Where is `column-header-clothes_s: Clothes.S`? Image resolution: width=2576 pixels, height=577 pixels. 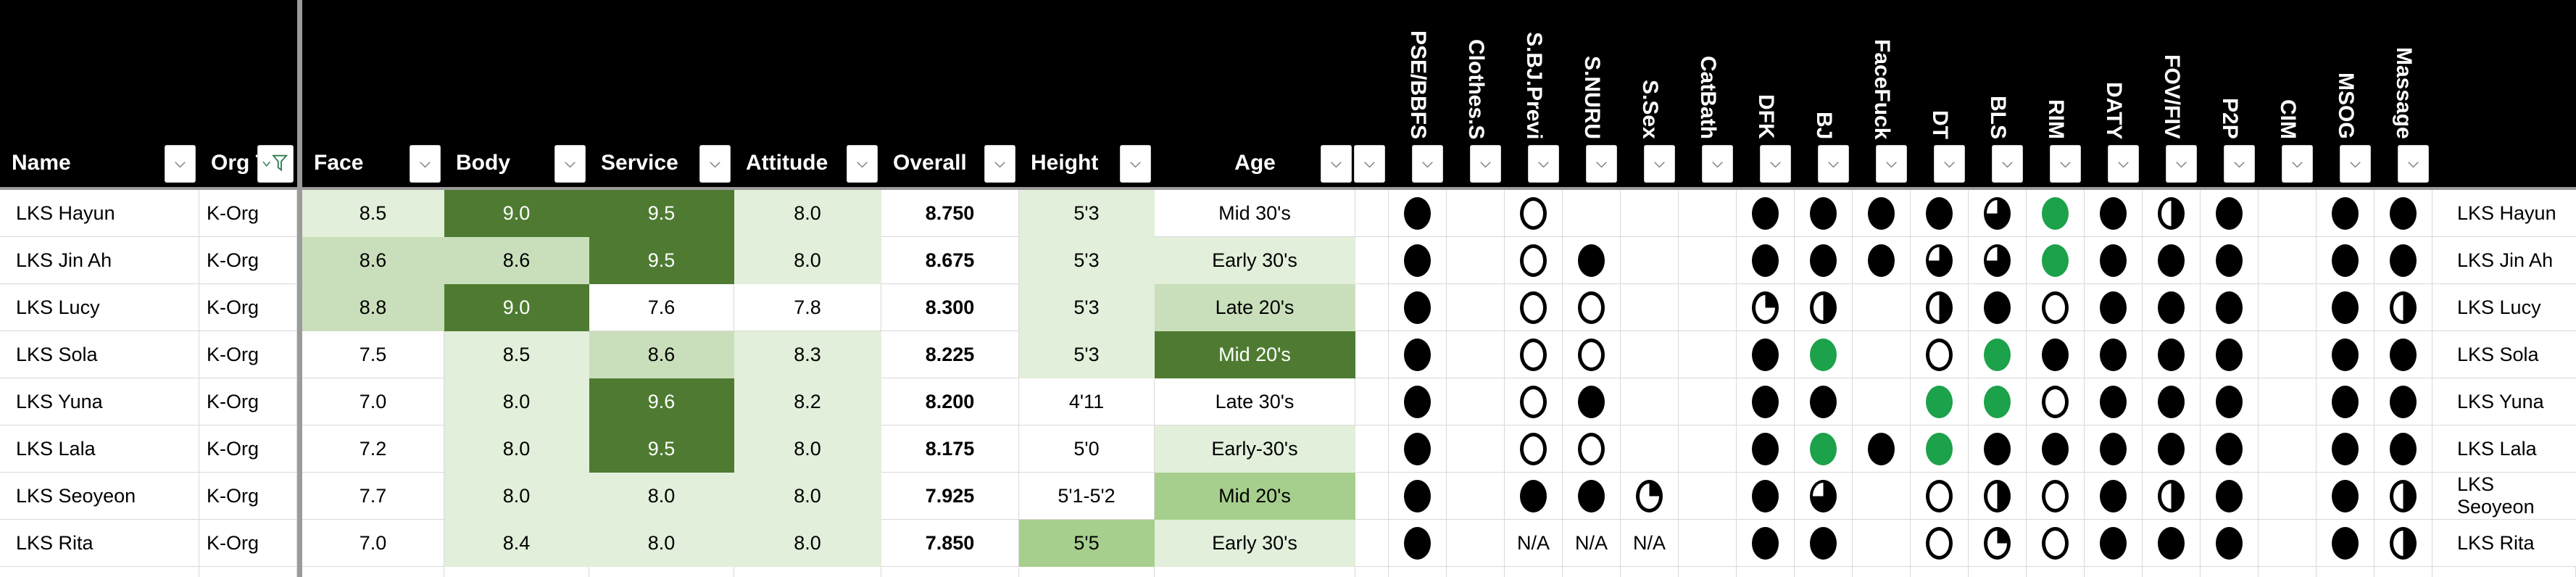 column-header-clothes_s: Clothes.S is located at coordinates (1476, 93).